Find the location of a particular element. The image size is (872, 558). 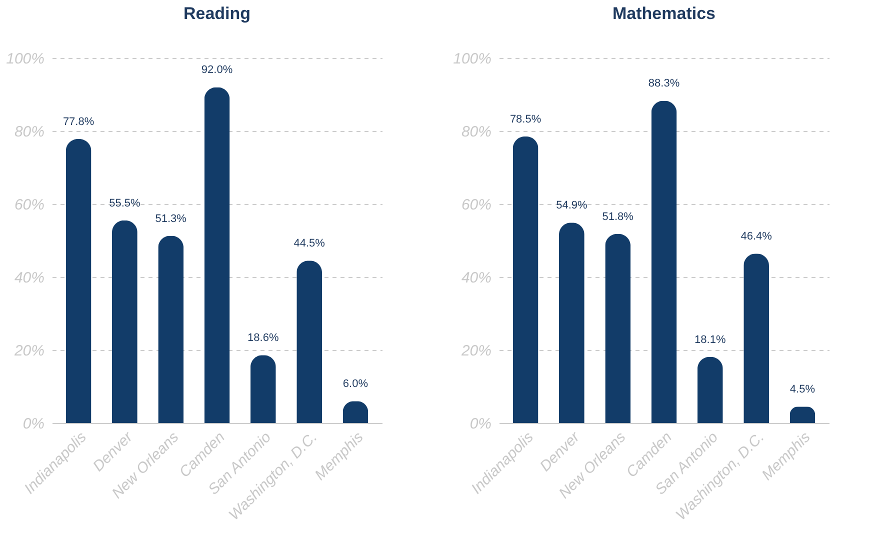

data-label: 44.5% is located at coordinates (310, 244).